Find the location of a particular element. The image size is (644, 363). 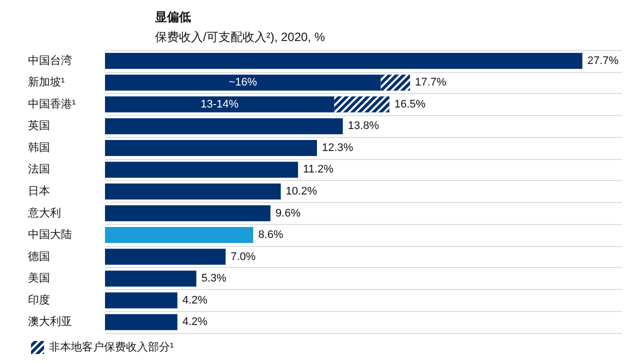

y-tick-label: 中国大陆 is located at coordinates (50, 235).